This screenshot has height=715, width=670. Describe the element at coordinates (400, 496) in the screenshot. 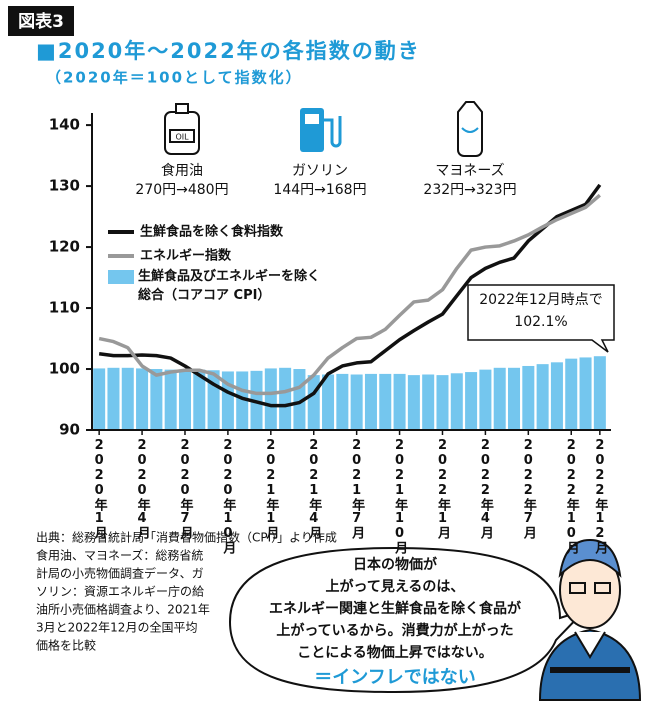

I see `x-tick-label: 2021年10月` at that location.